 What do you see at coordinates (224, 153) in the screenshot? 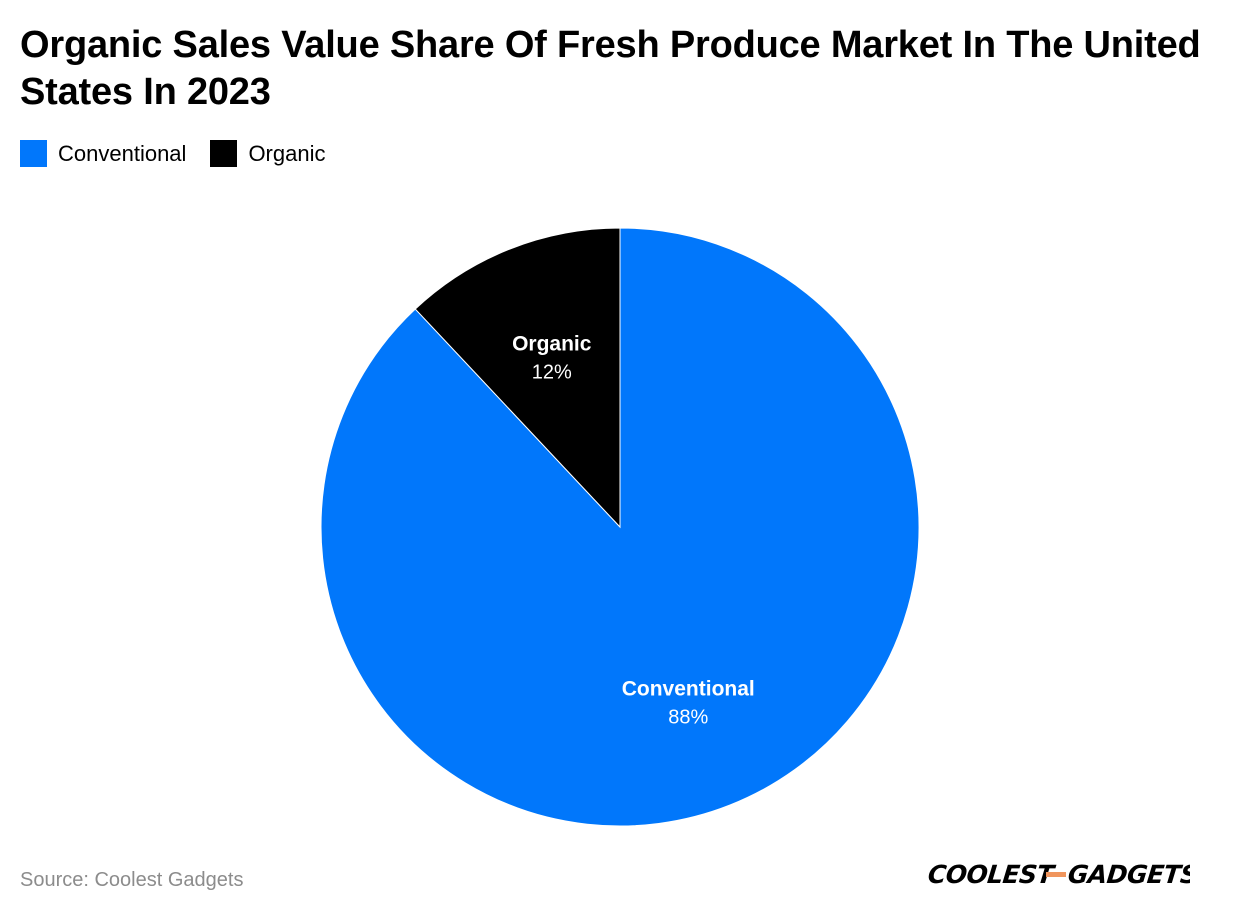
I see `legend-swatch-organic` at bounding box center [224, 153].